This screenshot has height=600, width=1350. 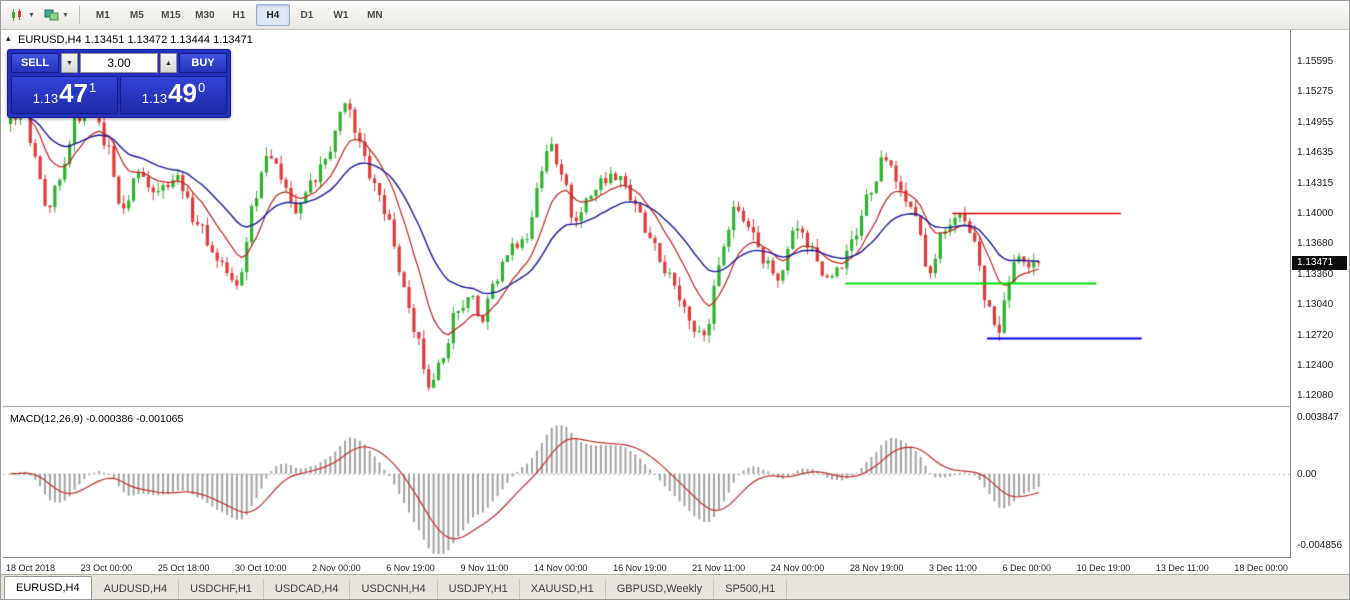 What do you see at coordinates (45, 98) in the screenshot?
I see `bid-prefix: 1.13` at bounding box center [45, 98].